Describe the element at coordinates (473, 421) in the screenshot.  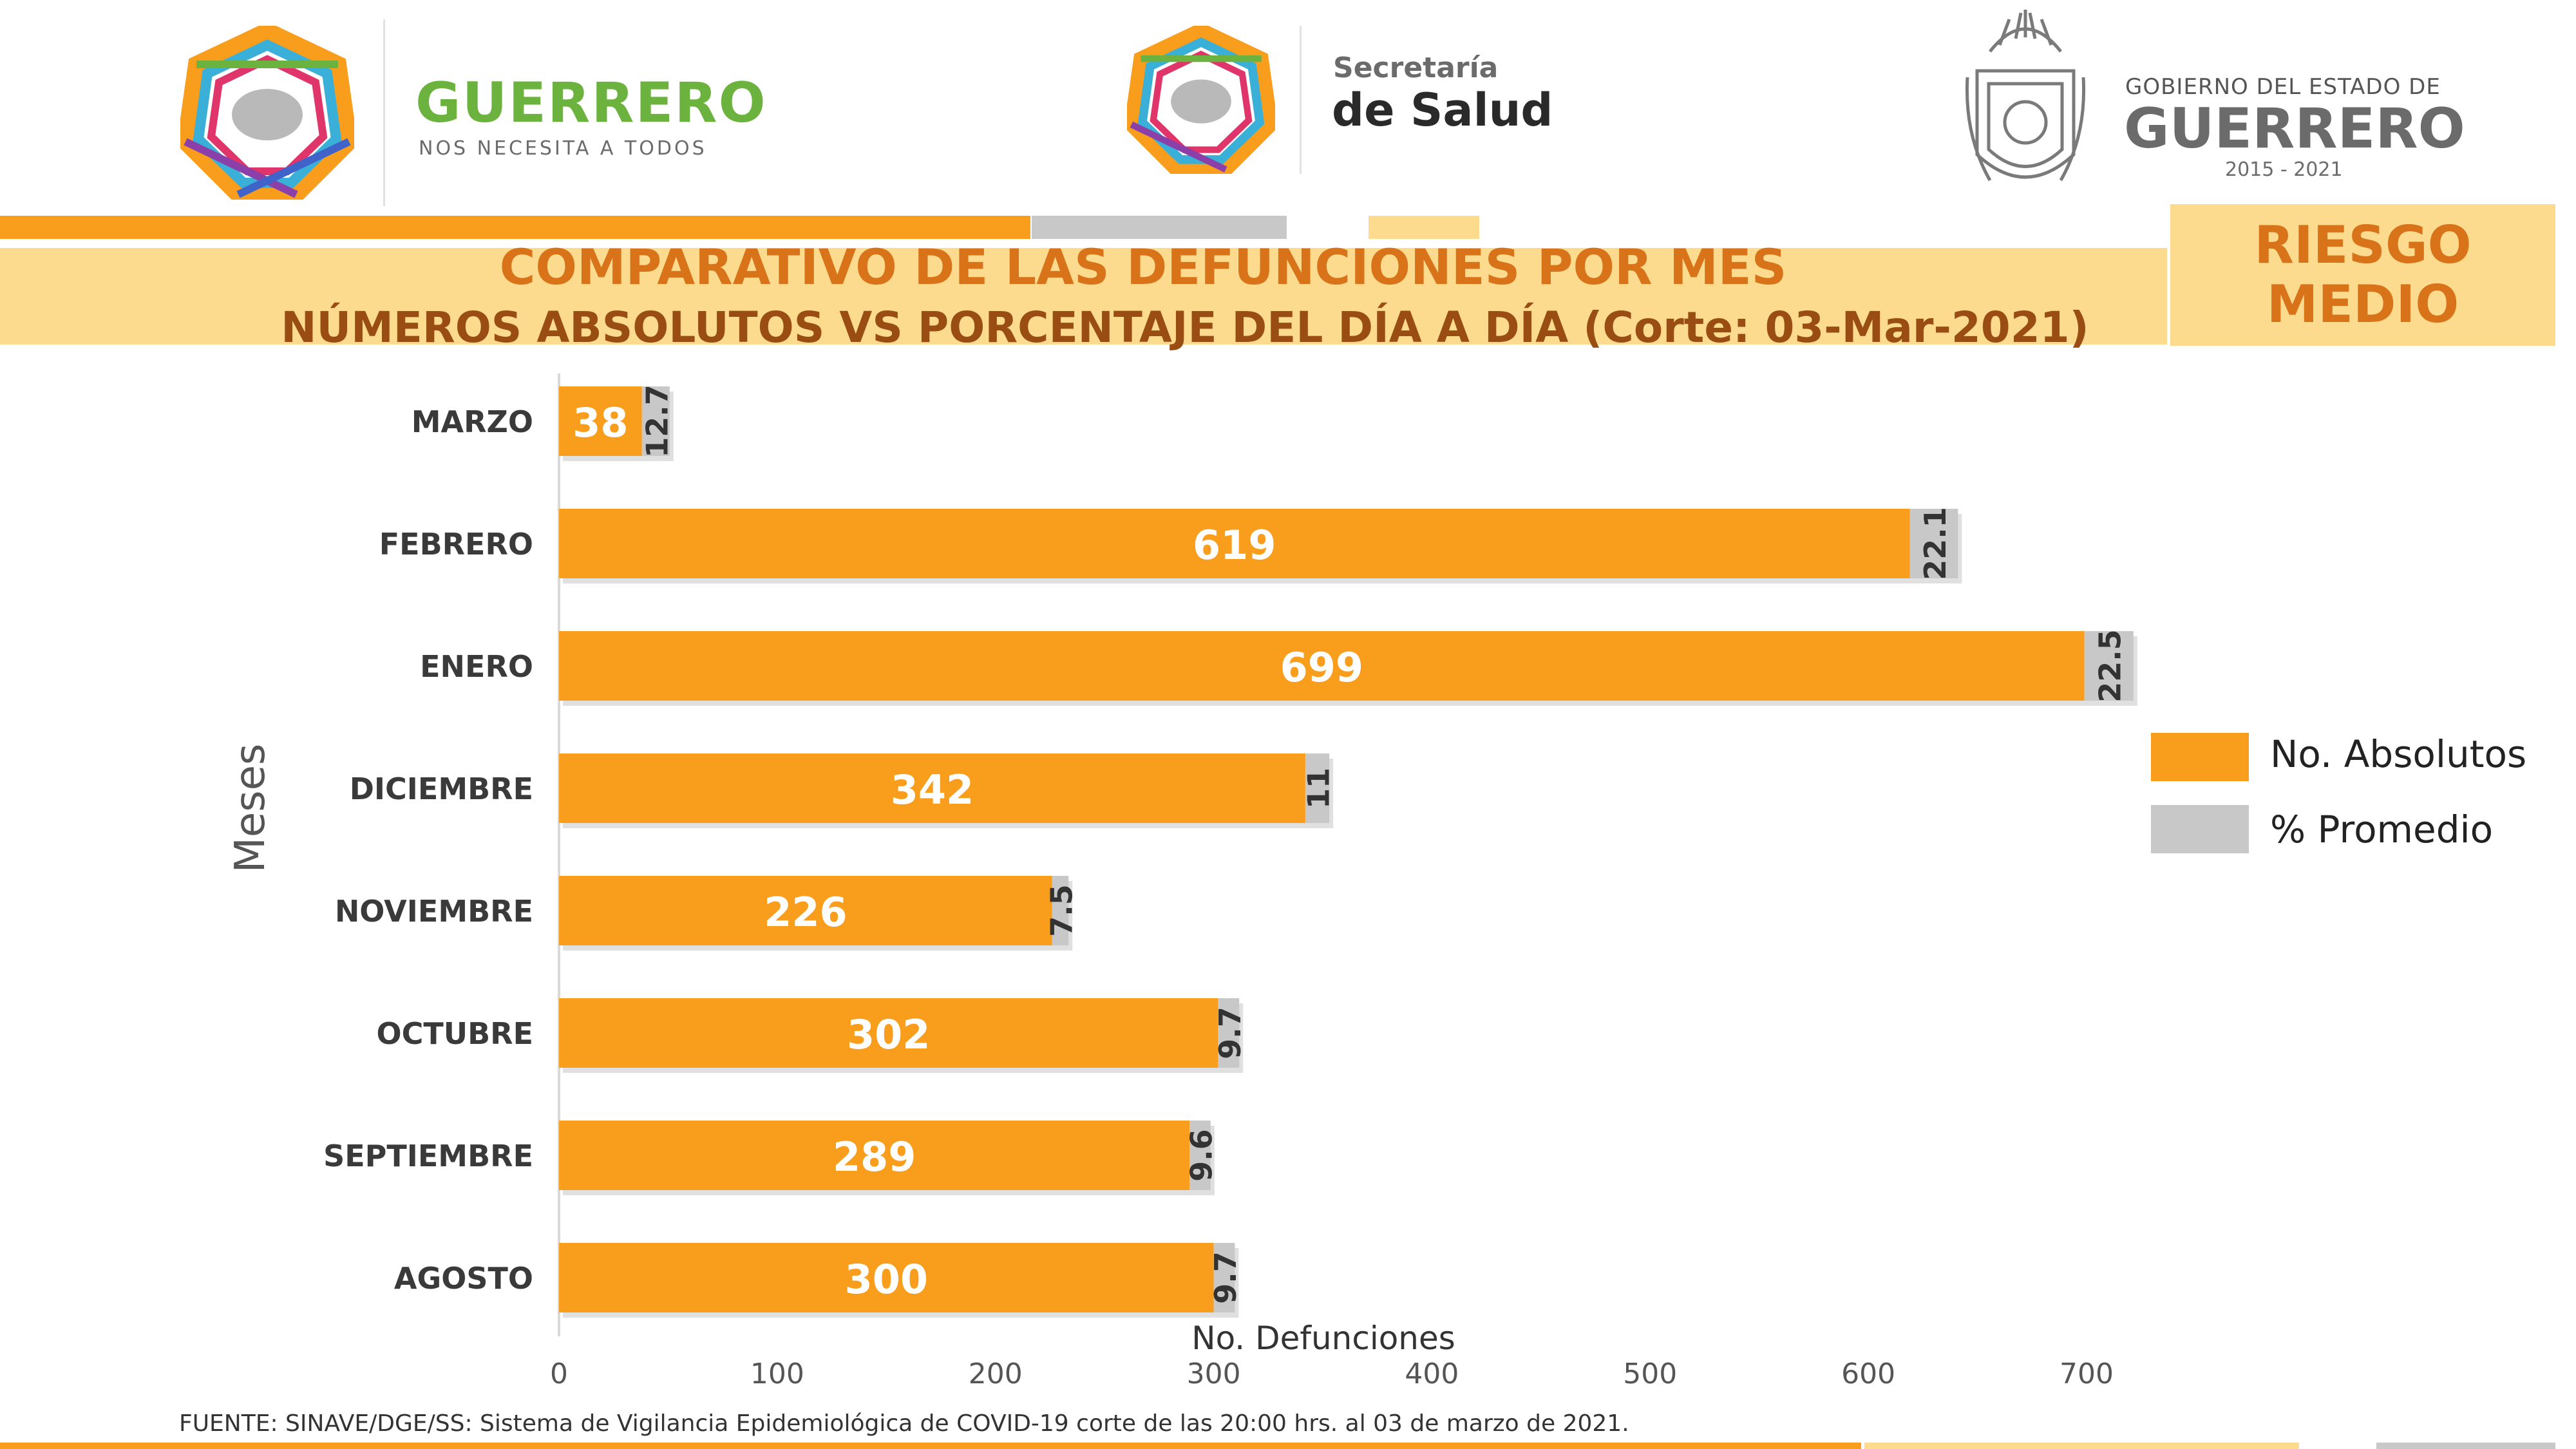
I see `category-label: MARZO` at that location.